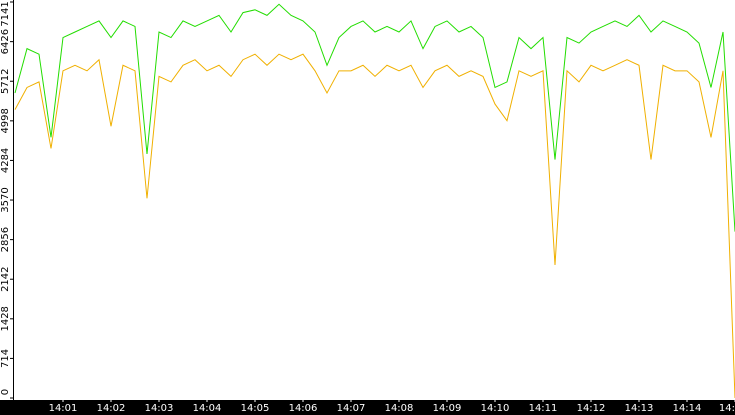  What do you see at coordinates (63, 408) in the screenshot?
I see `x-tick-label: 14:01` at bounding box center [63, 408].